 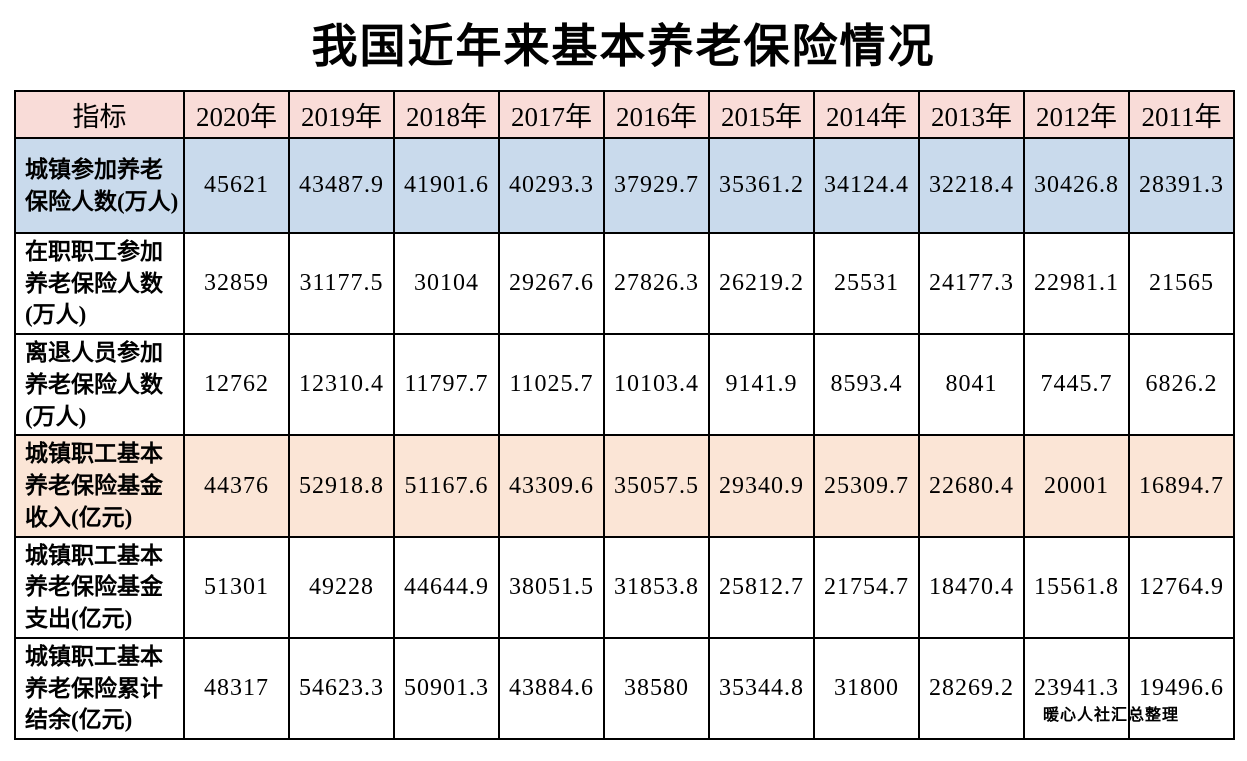 I want to click on data-cell: 28269.2, so click(x=971, y=688).